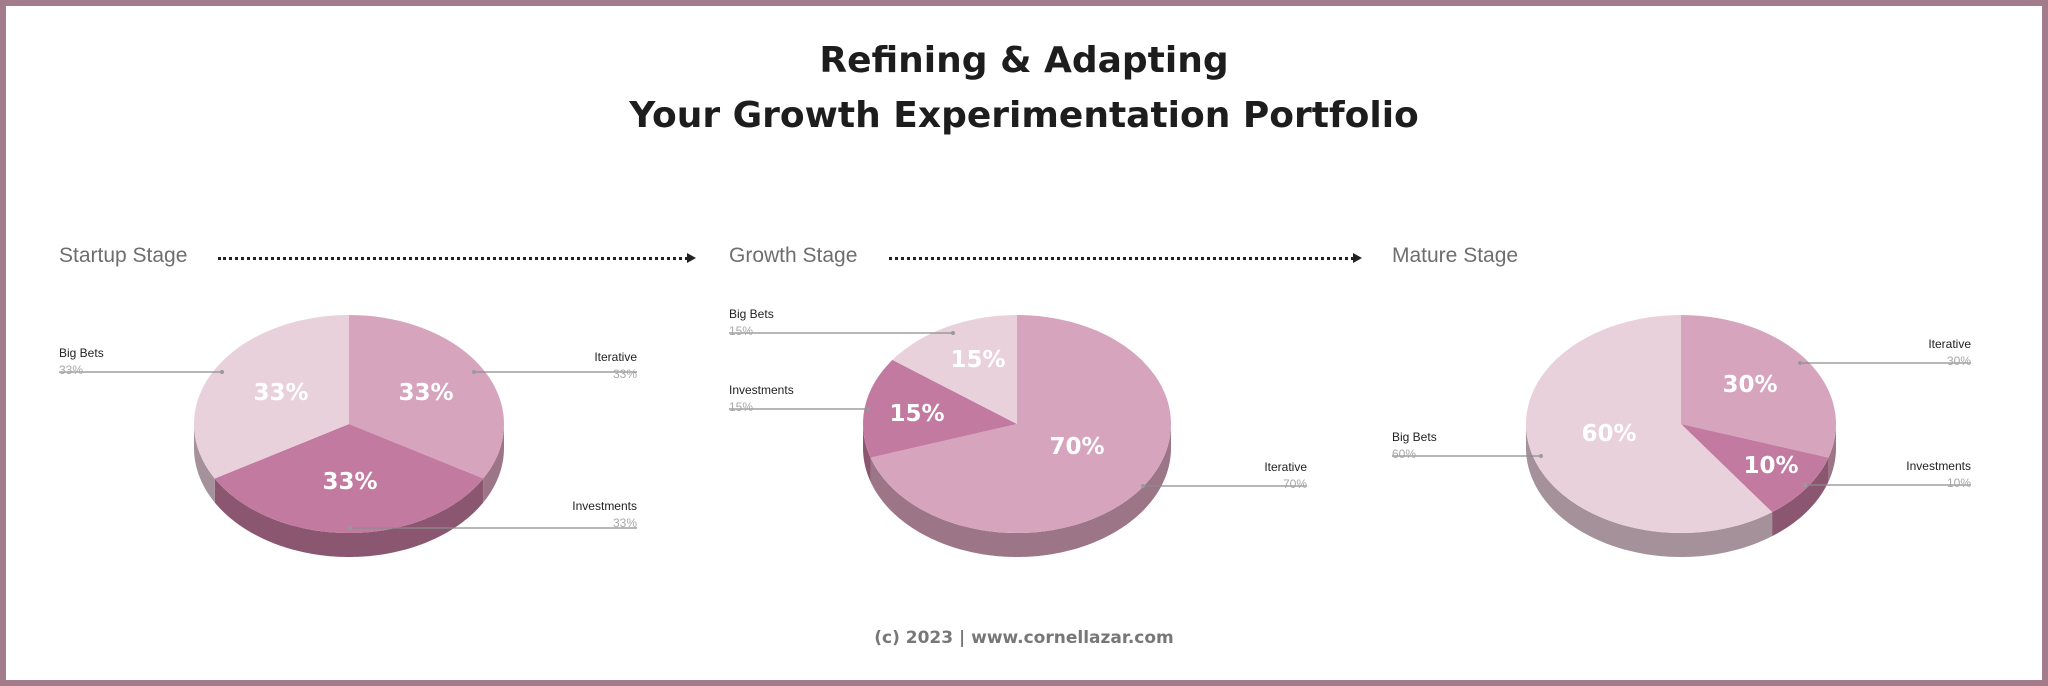 This screenshot has height=686, width=2048. I want to click on title-line-1: Refining & Adapting, so click(1024, 60).